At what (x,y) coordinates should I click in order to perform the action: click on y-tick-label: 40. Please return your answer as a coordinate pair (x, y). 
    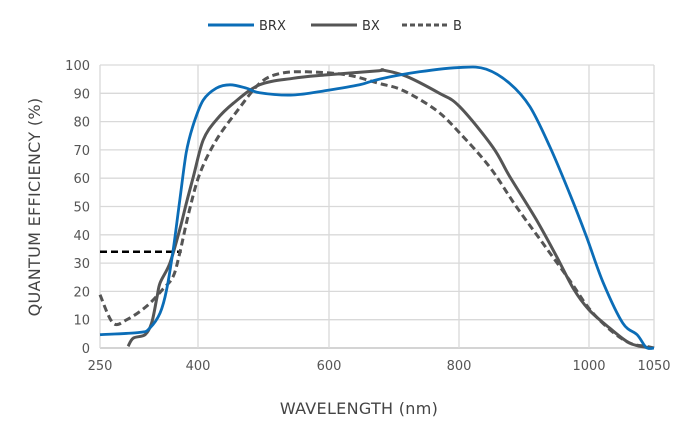
    Looking at the image, I should click on (81, 236).